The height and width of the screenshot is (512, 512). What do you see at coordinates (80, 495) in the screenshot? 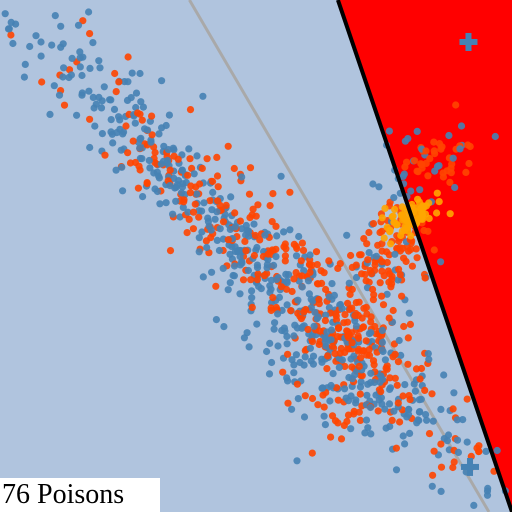
I see `poison-count-caption: 76 Poisons` at bounding box center [80, 495].